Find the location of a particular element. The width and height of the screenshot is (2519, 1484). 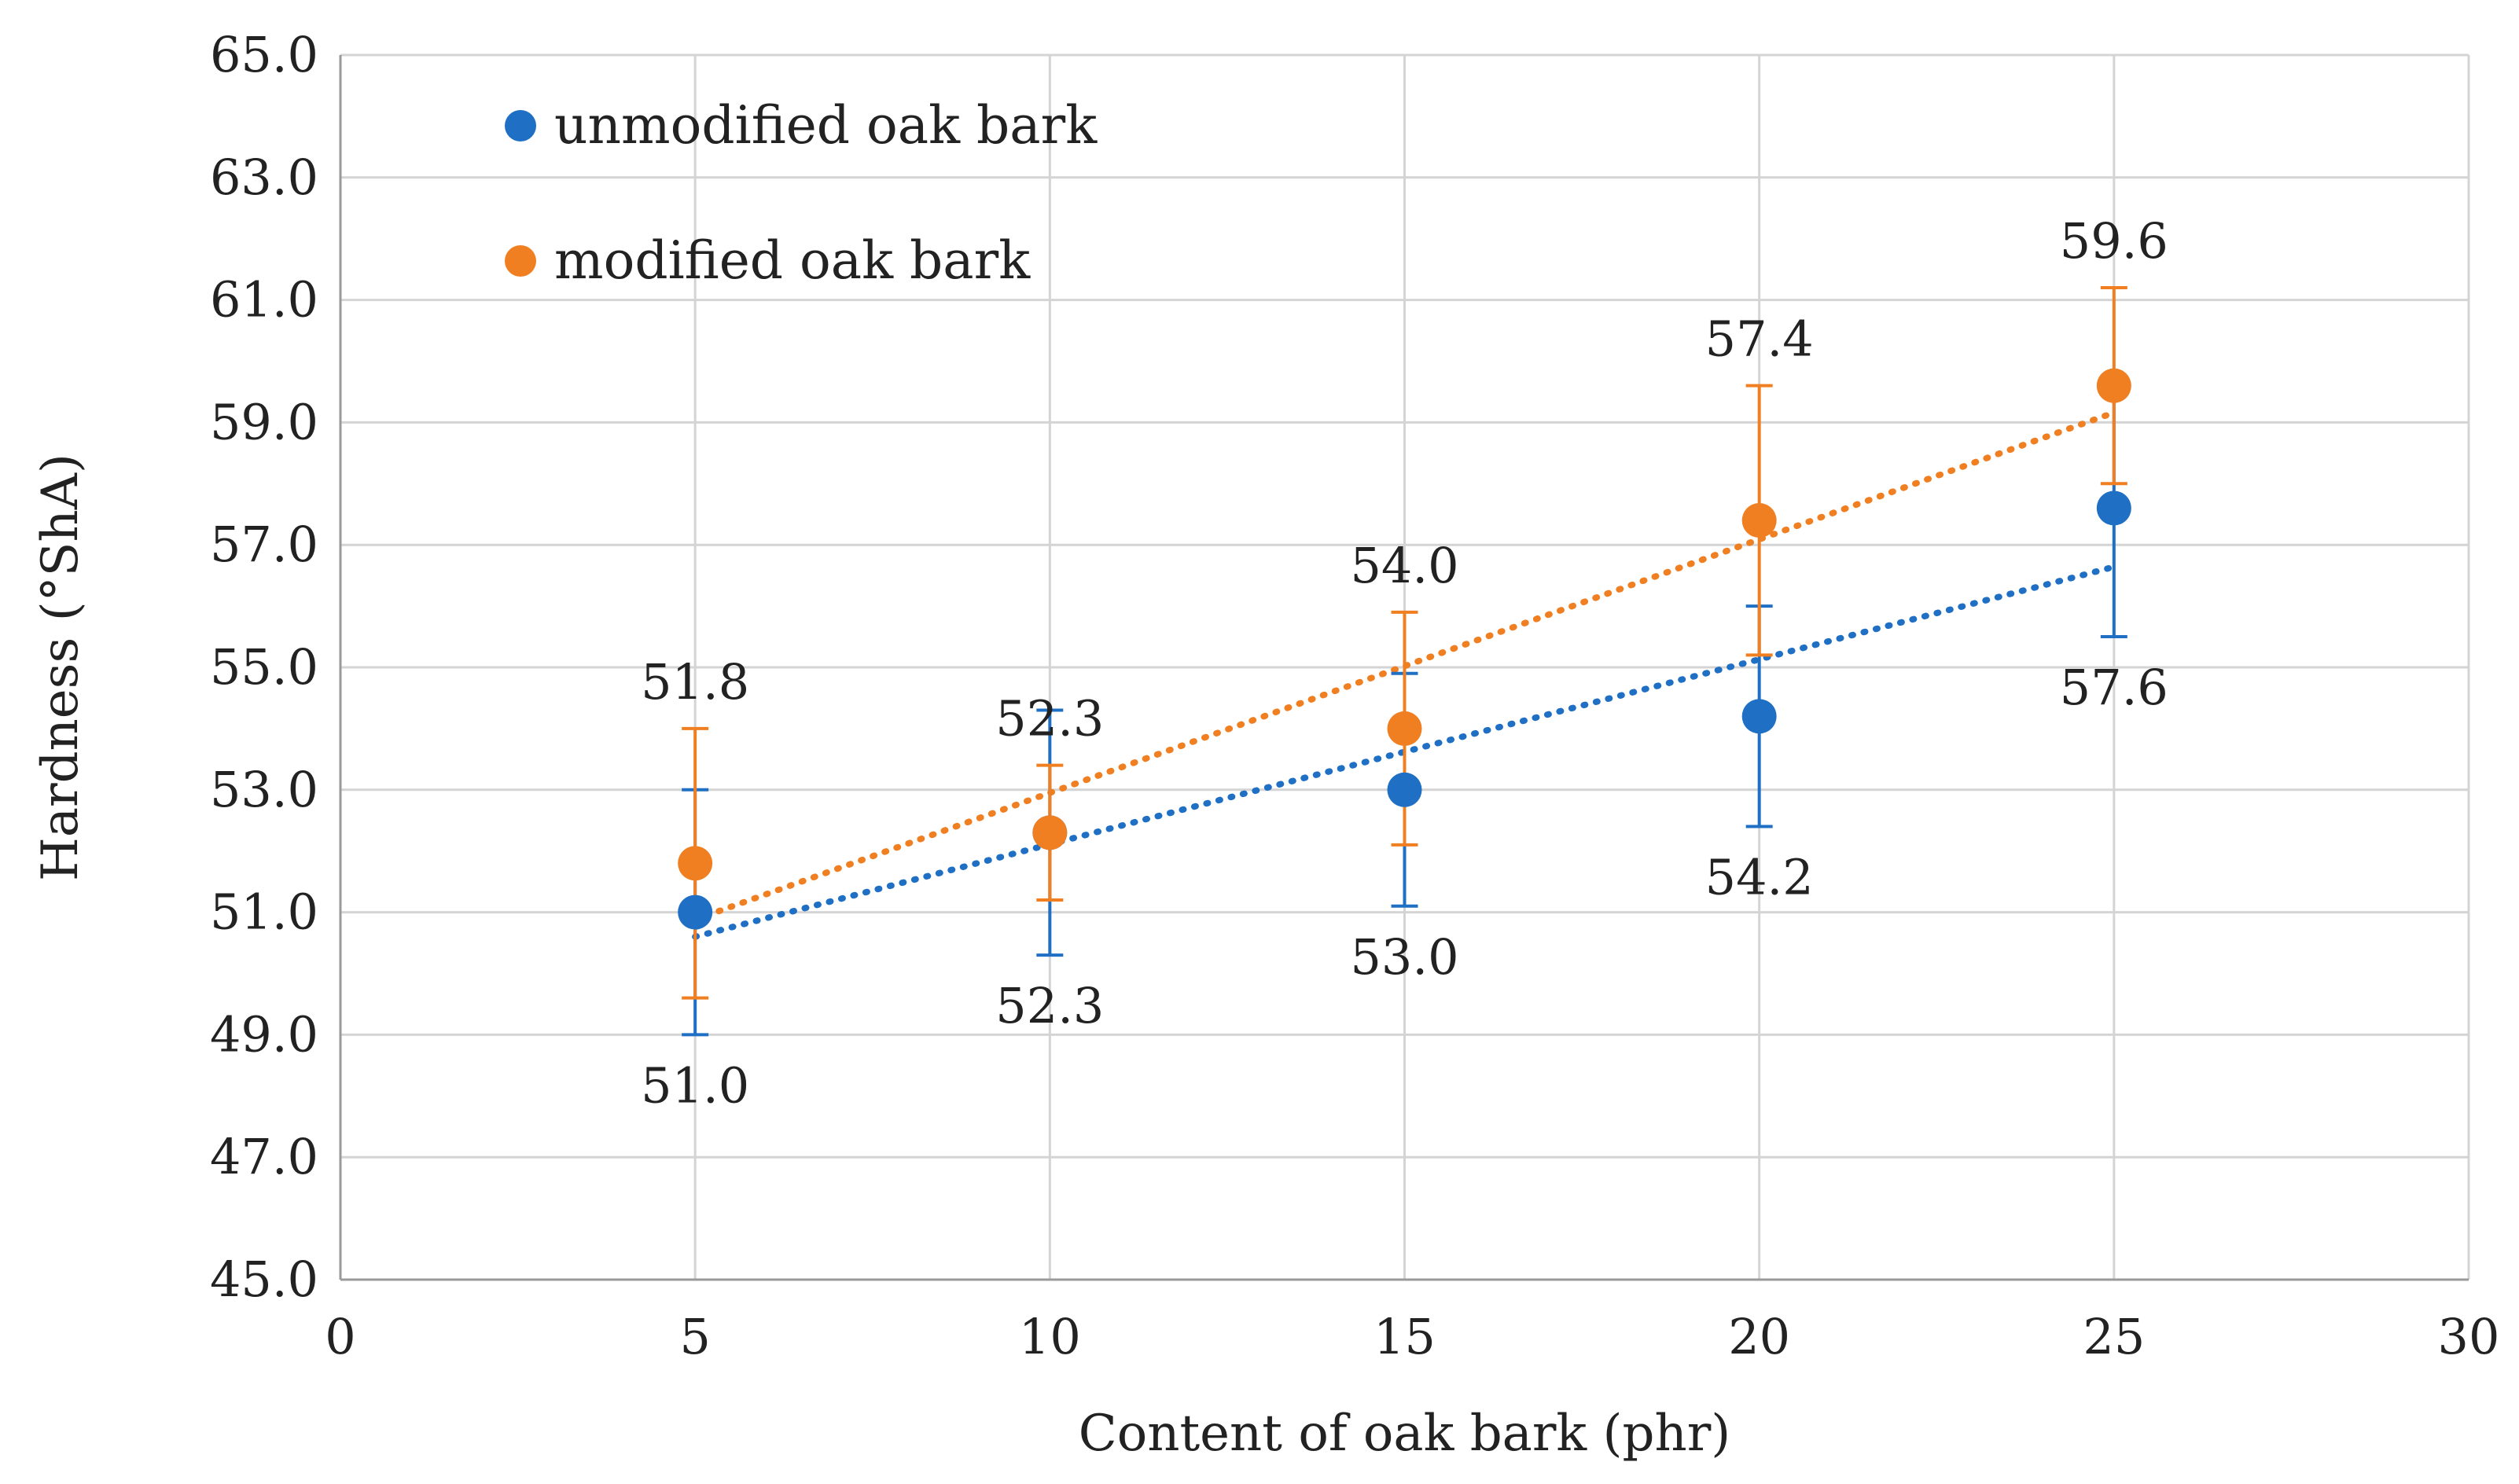

data-label-series-0: 51.0 is located at coordinates (695, 1085).